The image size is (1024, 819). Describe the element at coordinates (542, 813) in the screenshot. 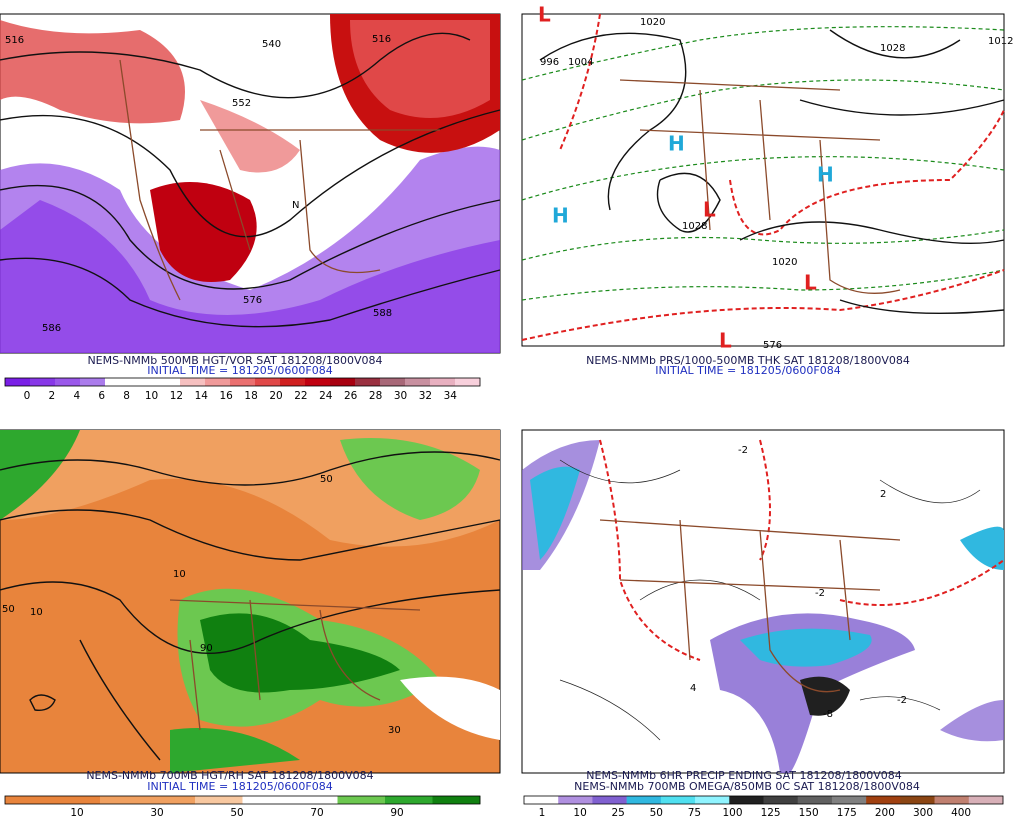

I see `colorbar-label: 1` at that location.